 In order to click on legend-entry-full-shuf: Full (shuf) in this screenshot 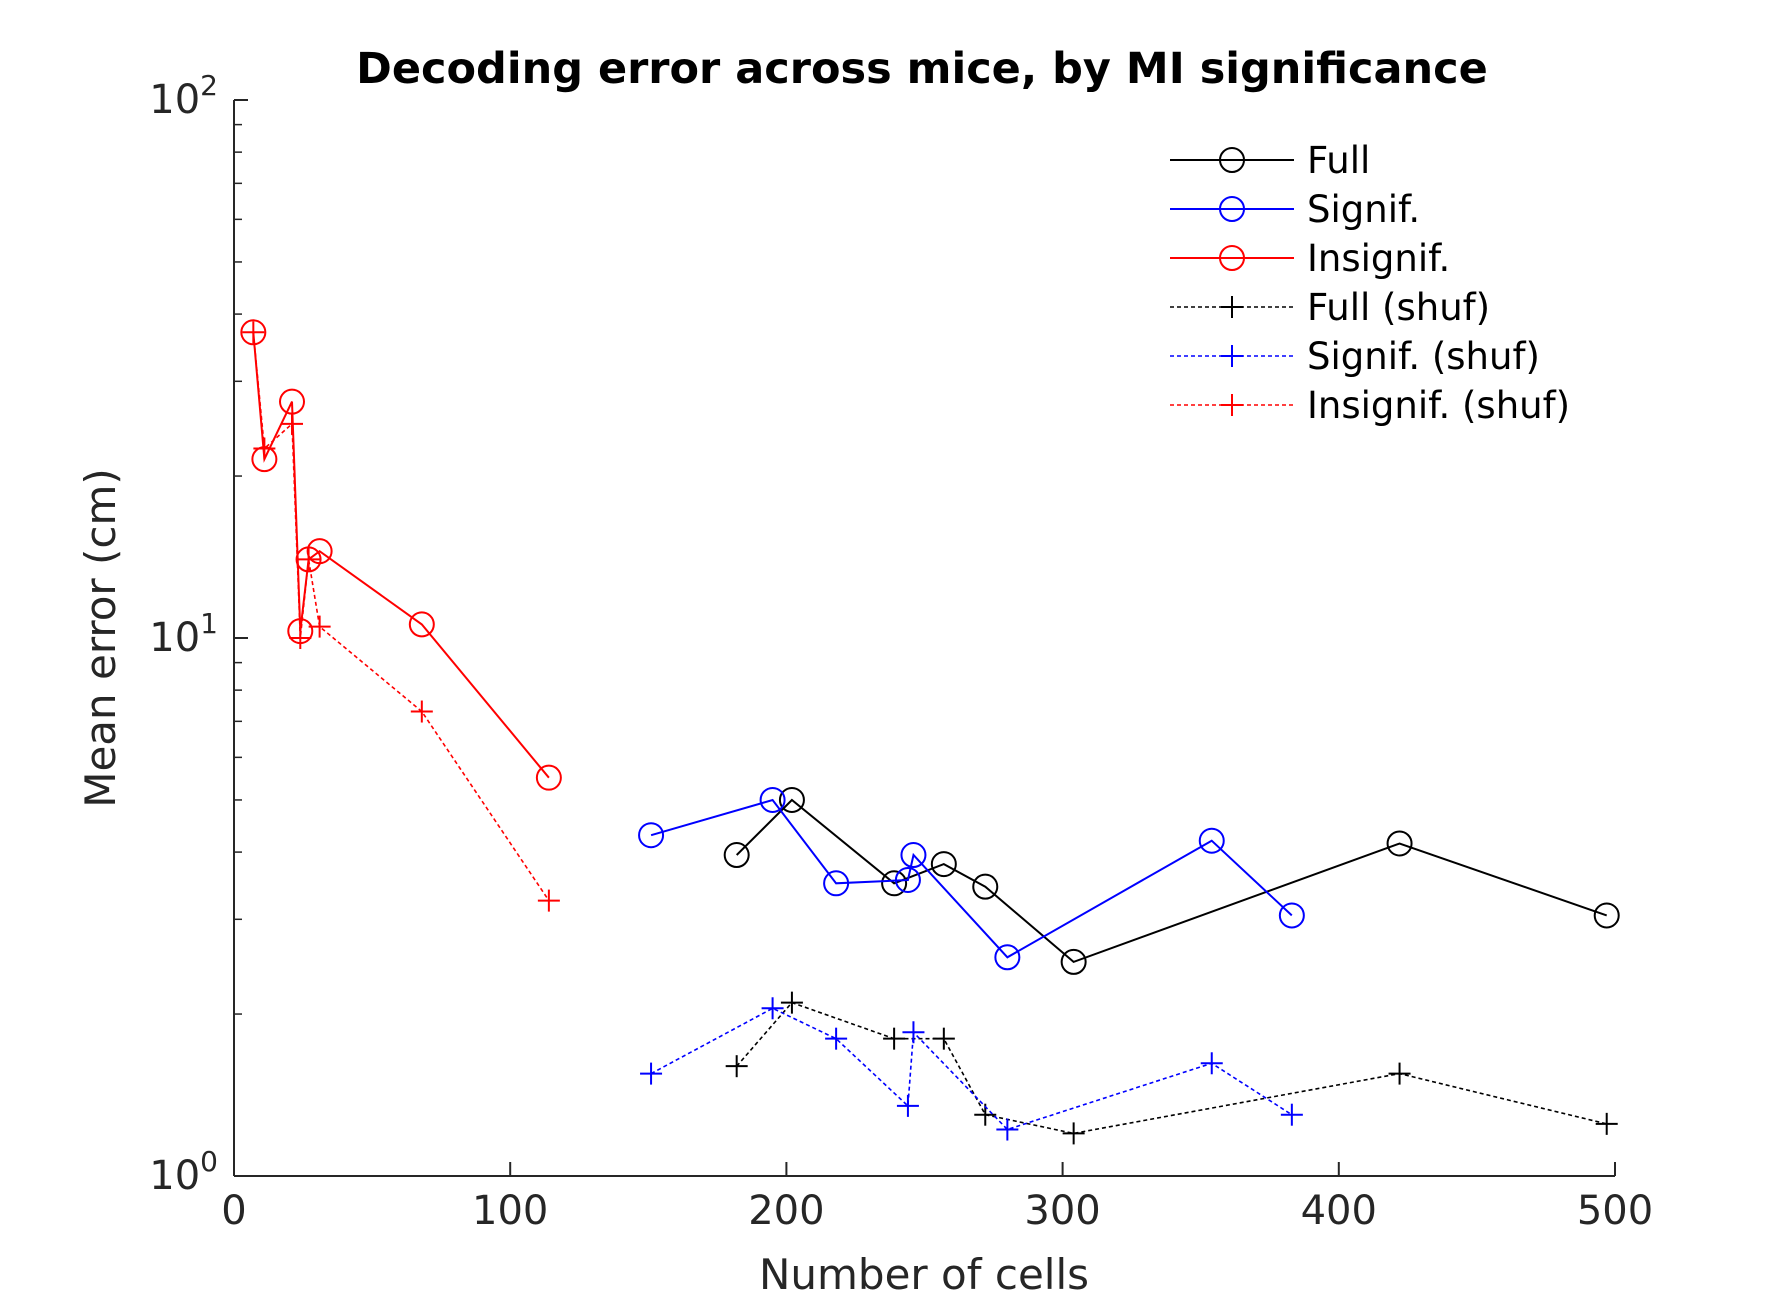, I will do `click(1330, 307)`.